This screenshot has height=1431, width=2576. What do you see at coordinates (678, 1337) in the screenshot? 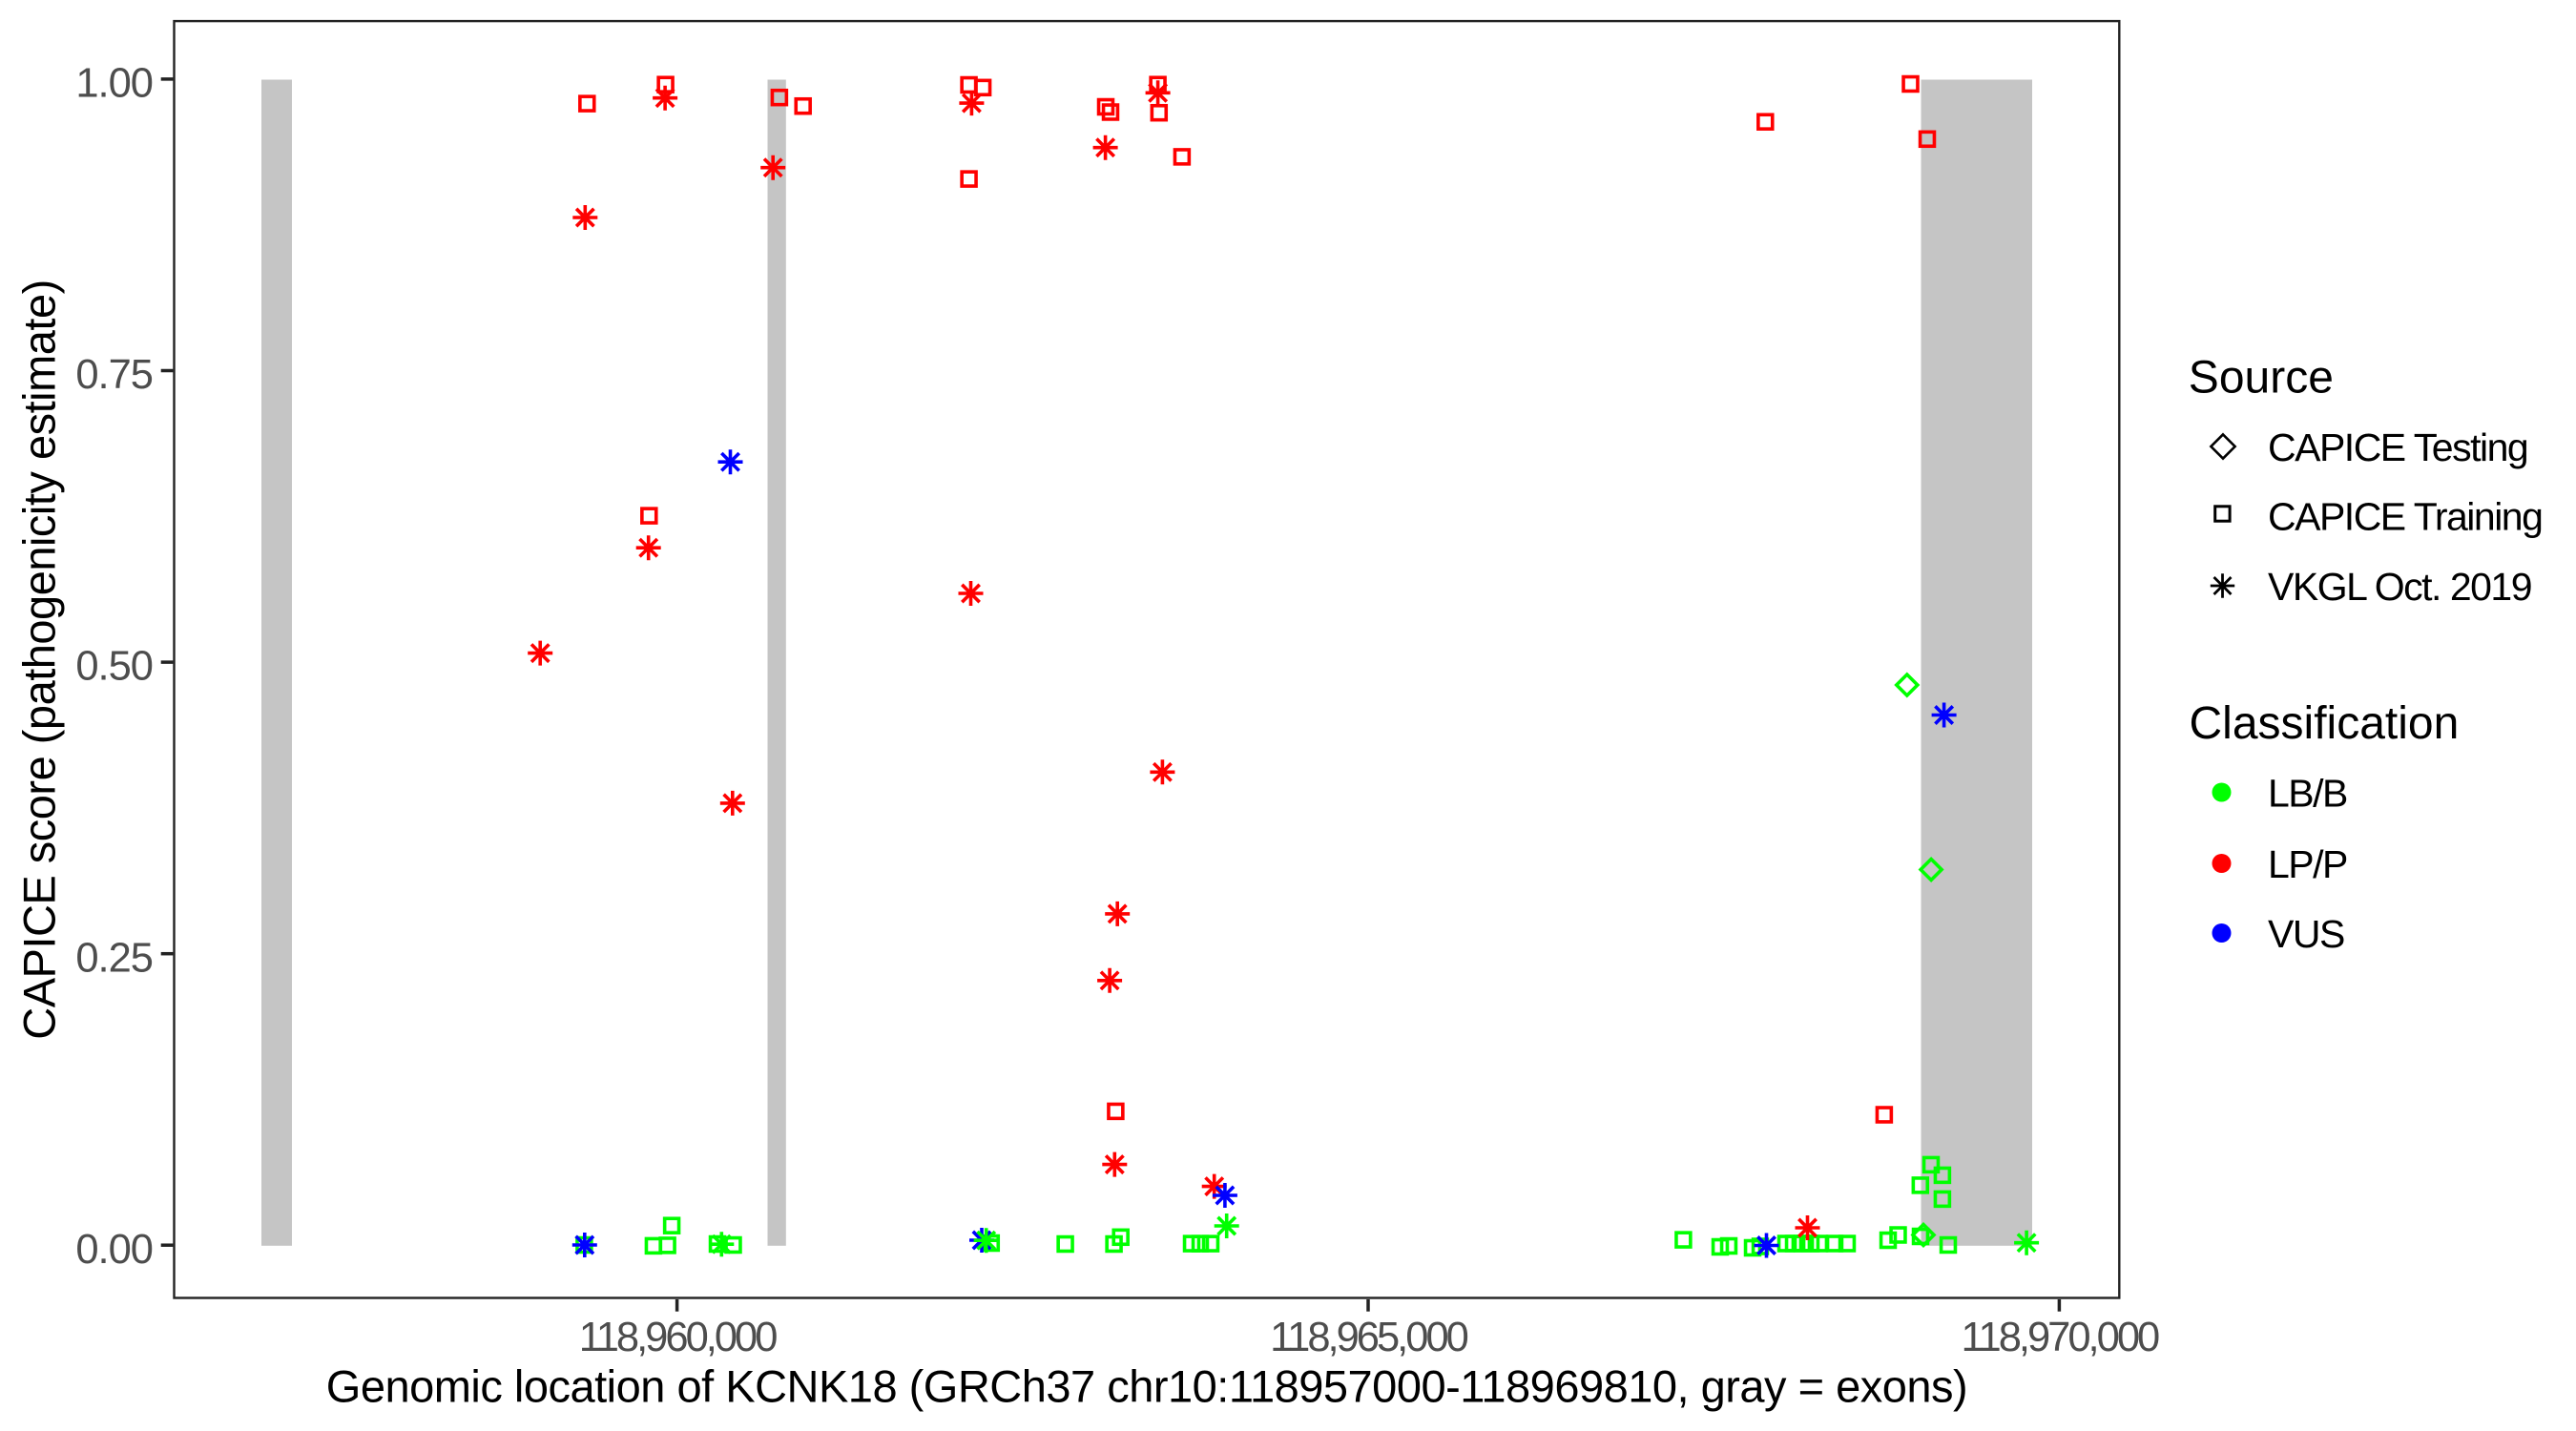
I see `svg-text: 118,960,000` at bounding box center [678, 1337].